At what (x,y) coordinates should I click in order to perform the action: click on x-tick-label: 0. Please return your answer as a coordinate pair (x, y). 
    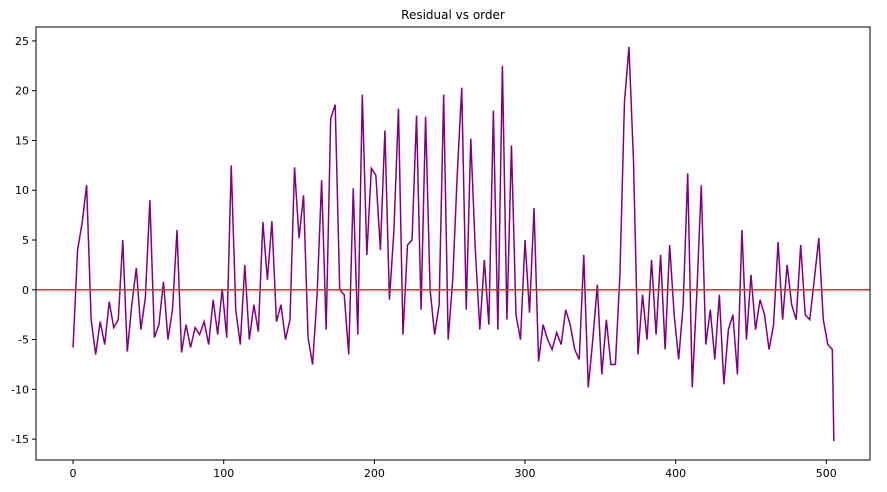
    Looking at the image, I should click on (73, 473).